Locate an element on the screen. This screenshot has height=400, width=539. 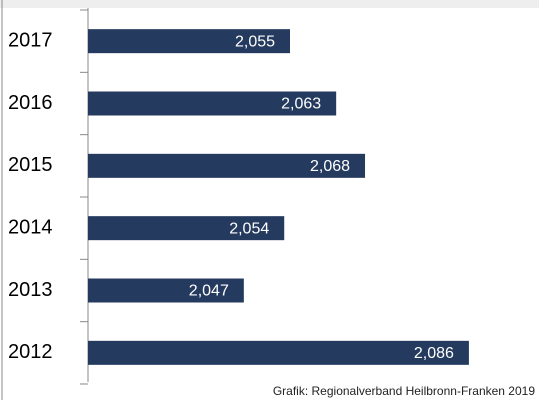
value-label: 2,068 is located at coordinates (330, 166).